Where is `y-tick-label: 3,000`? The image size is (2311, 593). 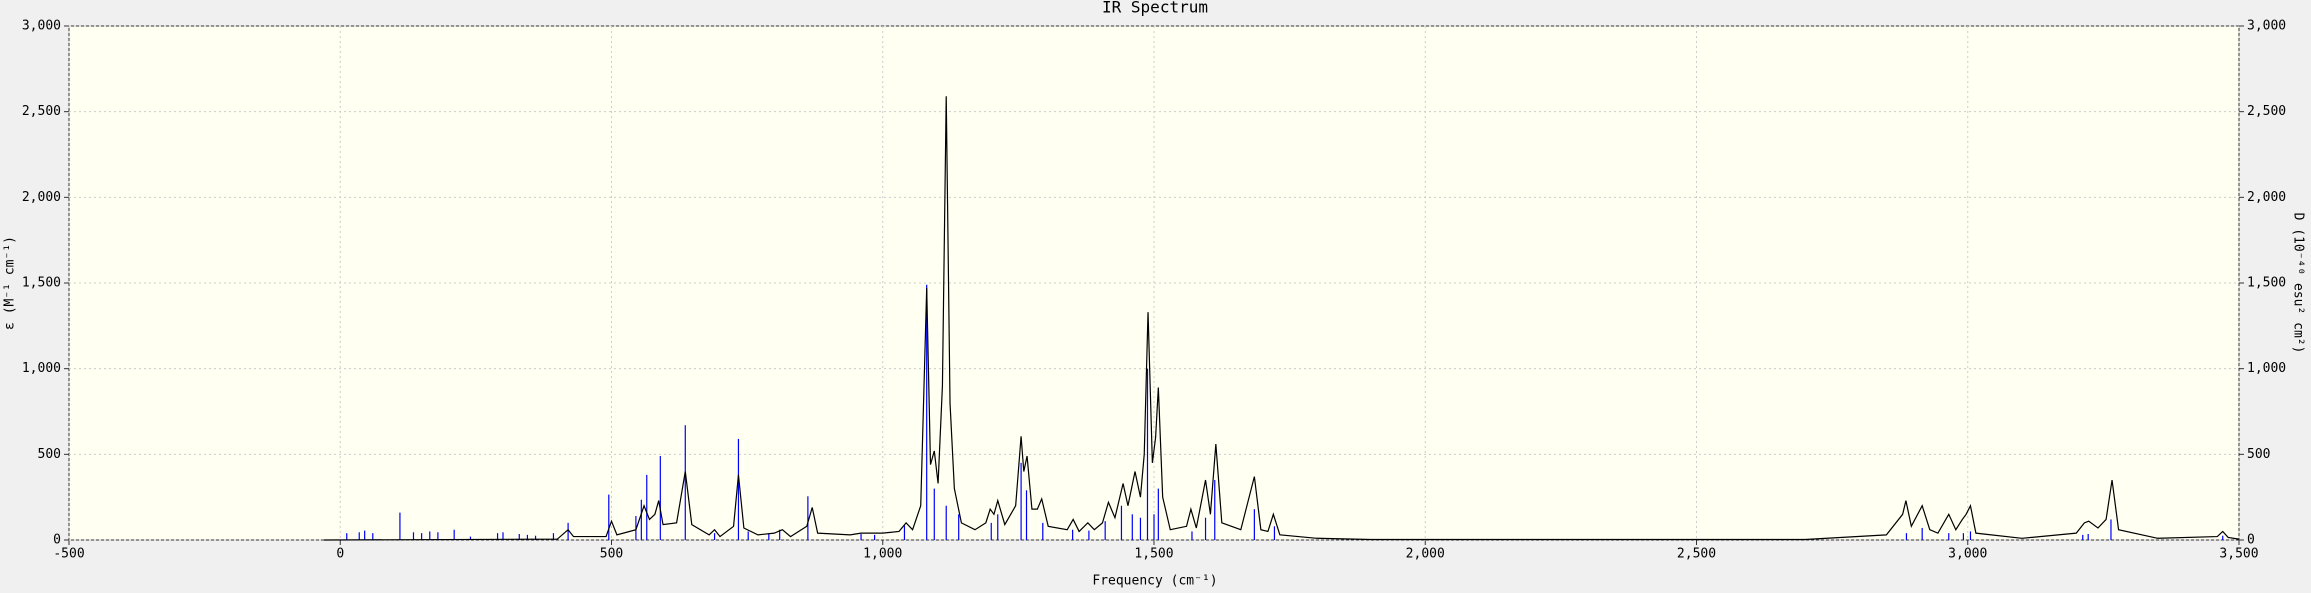
y-tick-label: 3,000 is located at coordinates (41, 26).